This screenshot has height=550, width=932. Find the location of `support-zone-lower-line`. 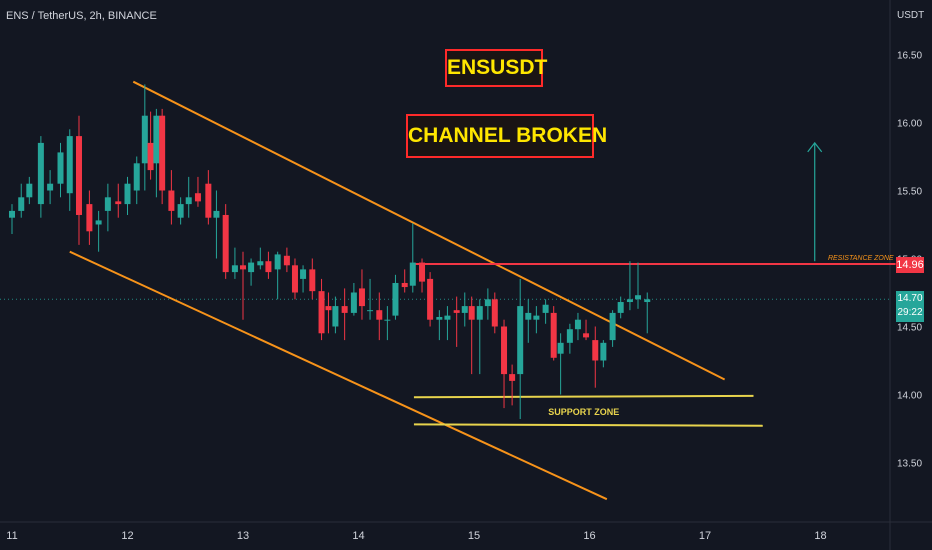

support-zone-lower-line is located at coordinates (588, 425).